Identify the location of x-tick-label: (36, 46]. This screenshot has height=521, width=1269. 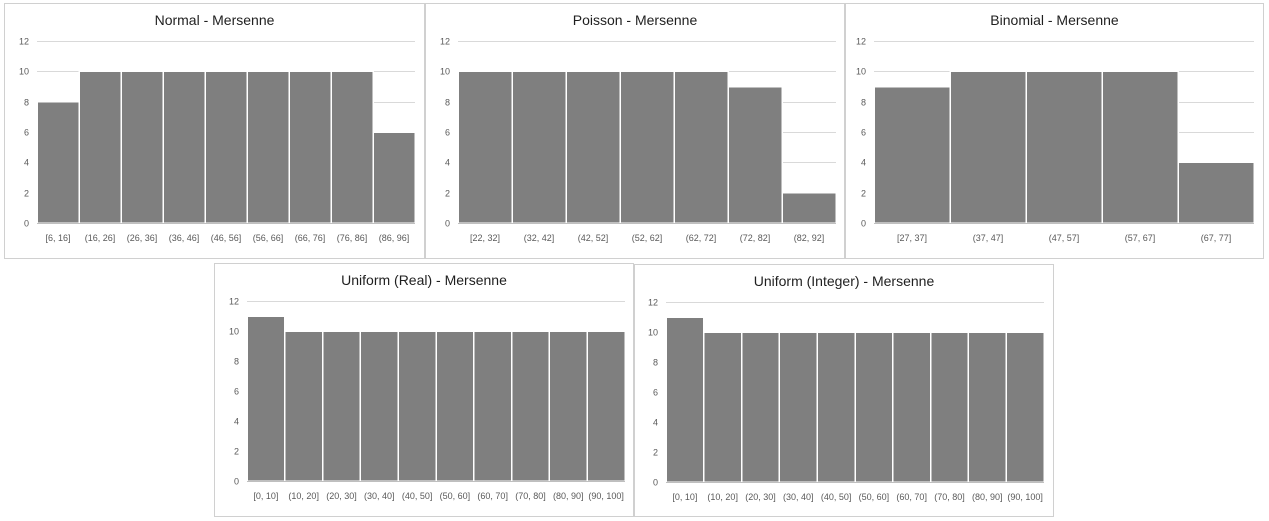
(184, 238).